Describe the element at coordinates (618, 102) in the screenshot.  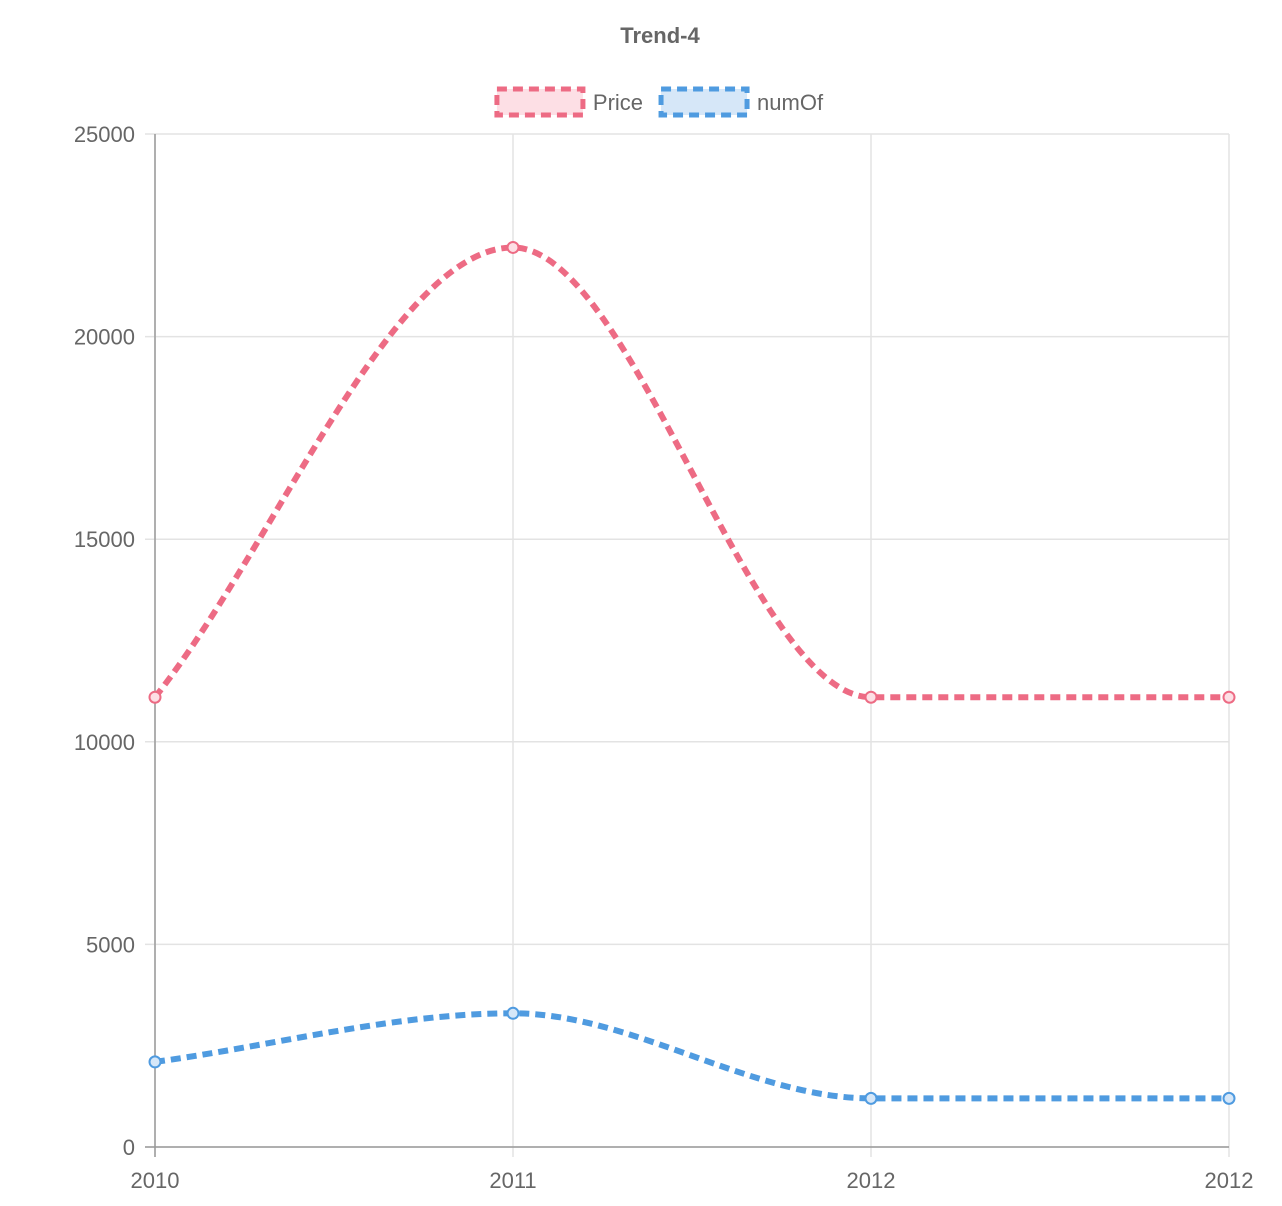
I see `legend-label: Price` at that location.